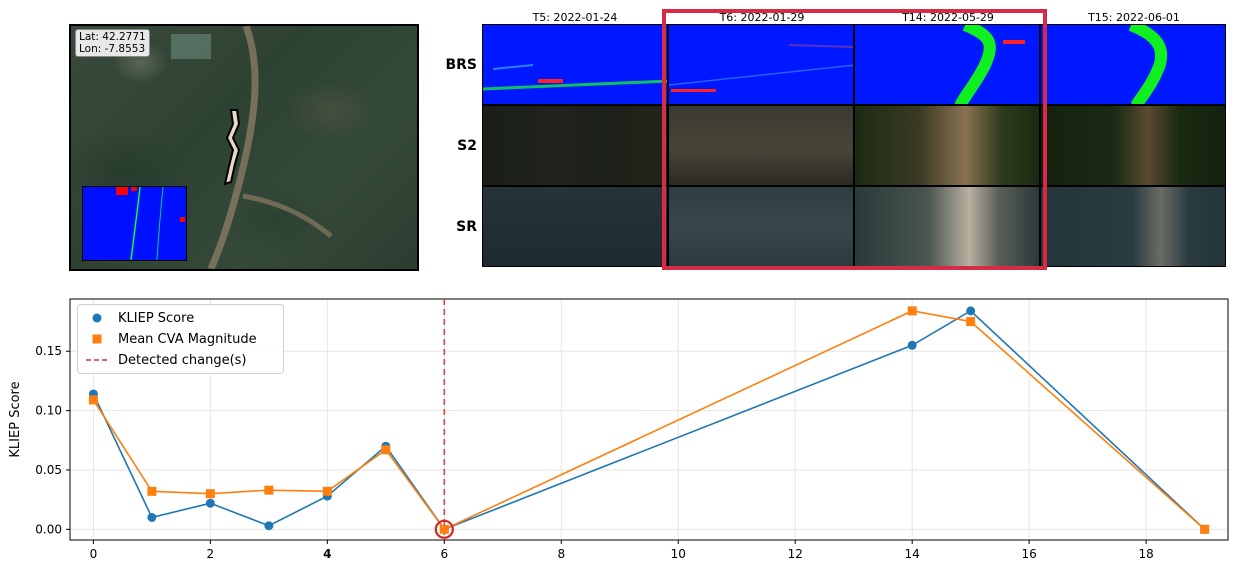 The image size is (1238, 575). Describe the element at coordinates (678, 554) in the screenshot. I see `x-tick-label: 10` at that location.